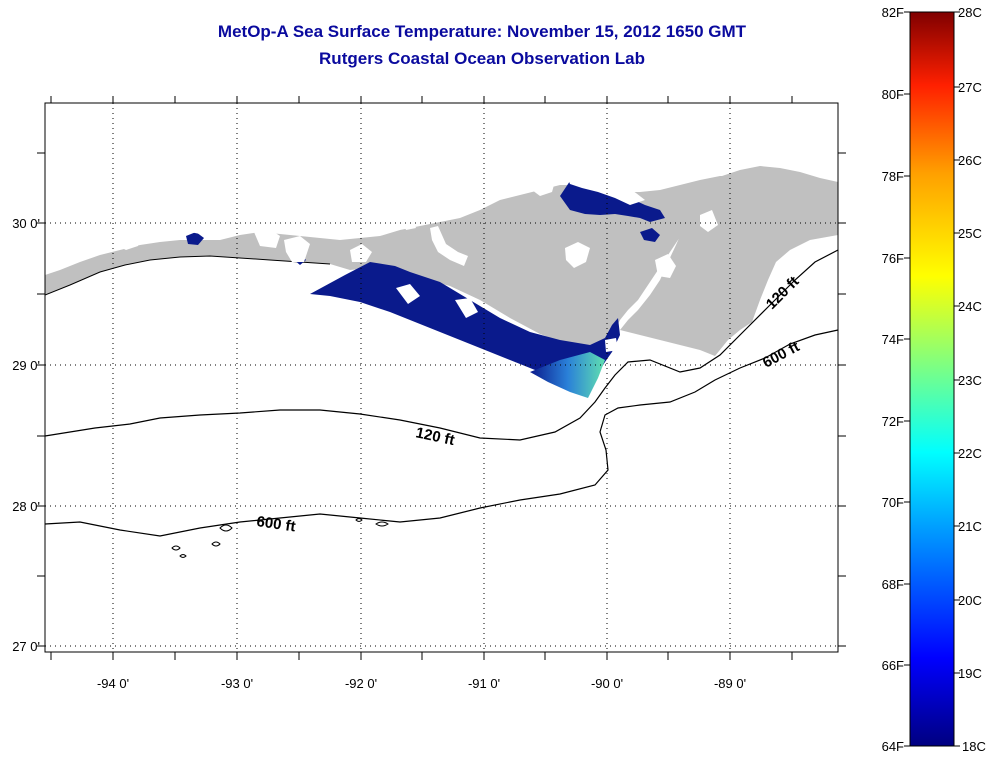 Image resolution: width=992 pixels, height=761 pixels. I want to click on map-subtitle: Rutgers Coastal Ocean Observation Lab, so click(482, 58).